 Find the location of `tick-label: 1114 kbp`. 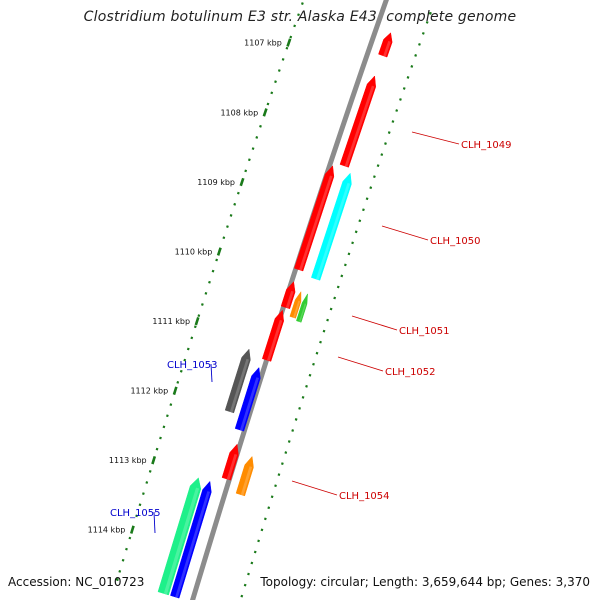

tick-label: 1114 kbp is located at coordinates (107, 530).